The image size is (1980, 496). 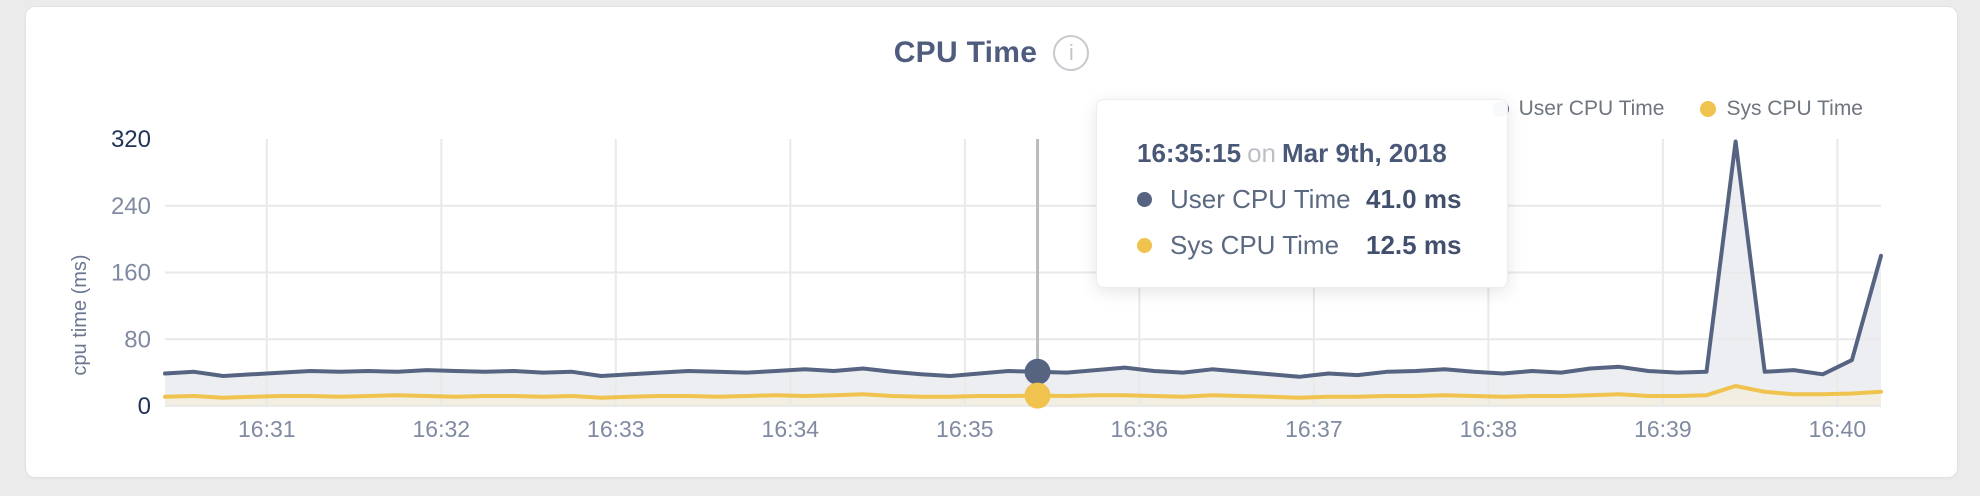 I want to click on chart-legend: User CPU Time Sys CPU Time, so click(x=1677, y=109).